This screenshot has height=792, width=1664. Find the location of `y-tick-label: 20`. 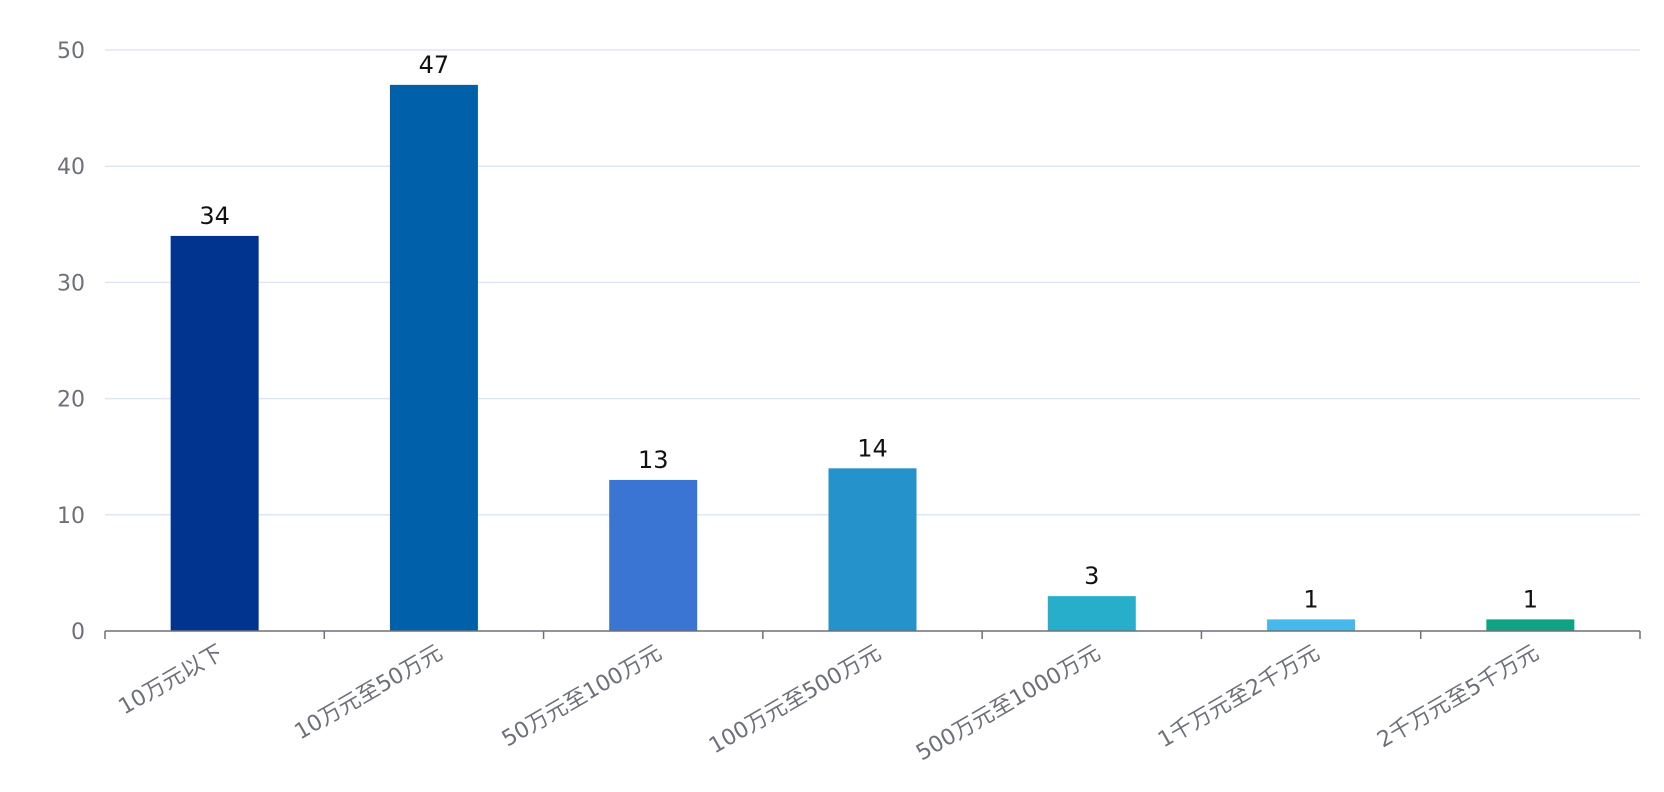

y-tick-label: 20 is located at coordinates (71, 400).